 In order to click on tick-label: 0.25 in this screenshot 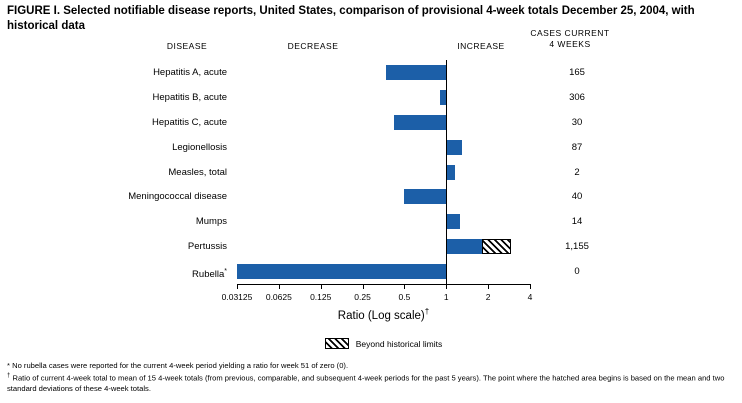, I will do `click(362, 297)`.